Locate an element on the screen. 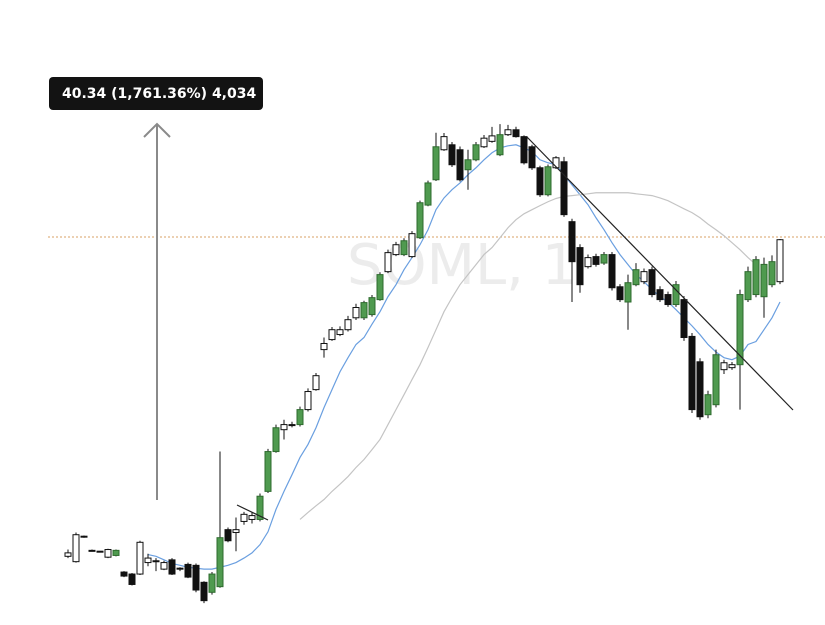 Image resolution: width=825 pixels, height=625 pixels. measure-label: 40.34 (1,761.36%) 4,034 is located at coordinates (159, 94).